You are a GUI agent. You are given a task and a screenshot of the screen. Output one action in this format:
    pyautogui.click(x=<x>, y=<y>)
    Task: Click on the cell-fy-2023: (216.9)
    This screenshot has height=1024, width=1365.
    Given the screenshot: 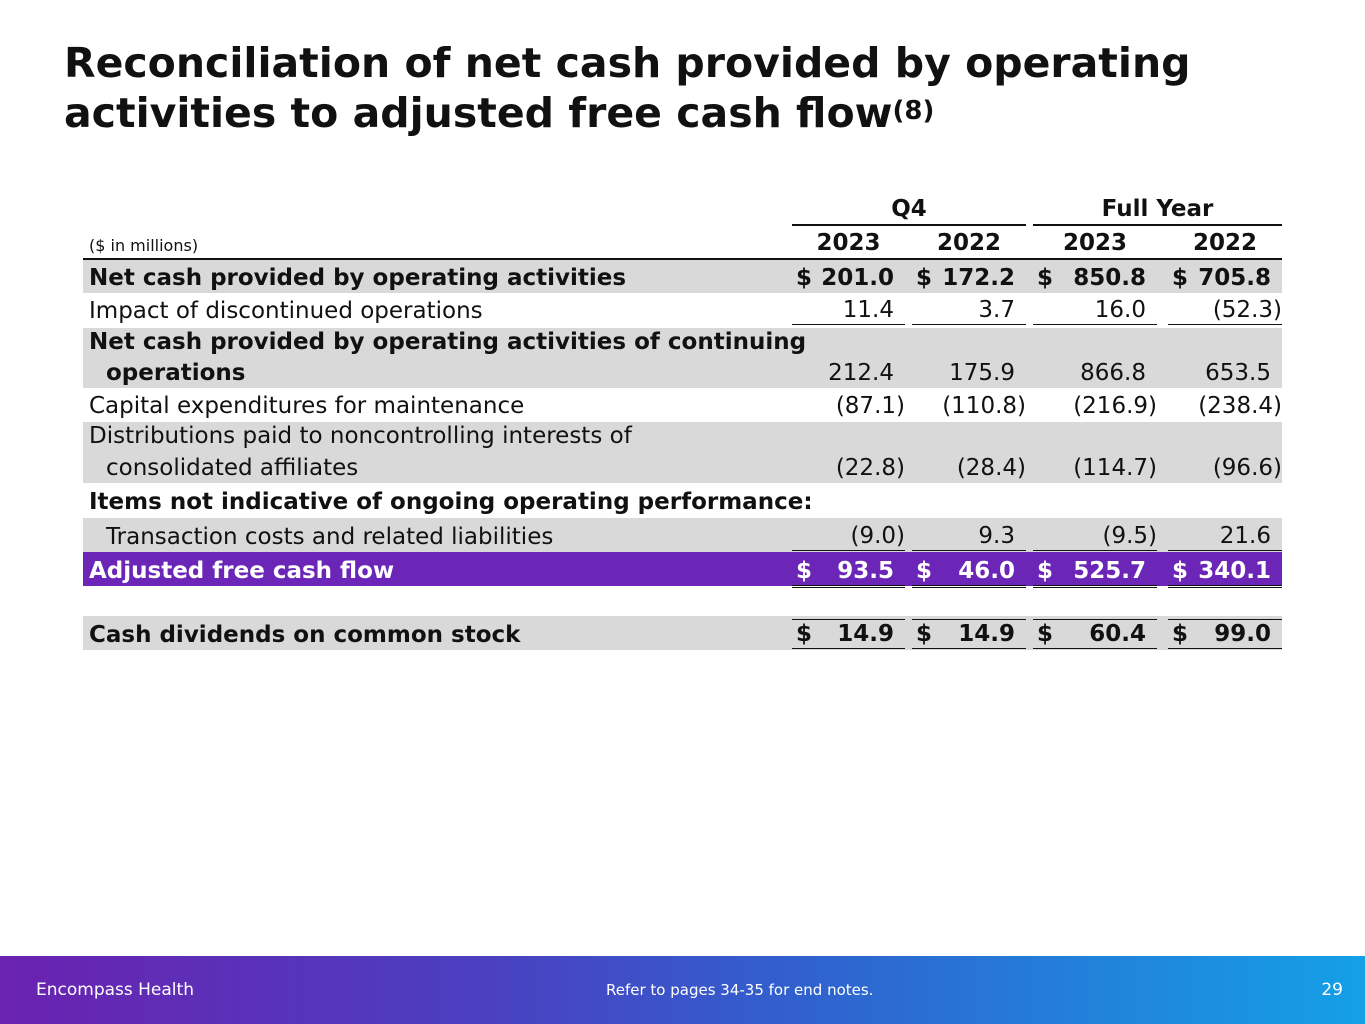 What is the action you would take?
    pyautogui.click(x=1095, y=406)
    